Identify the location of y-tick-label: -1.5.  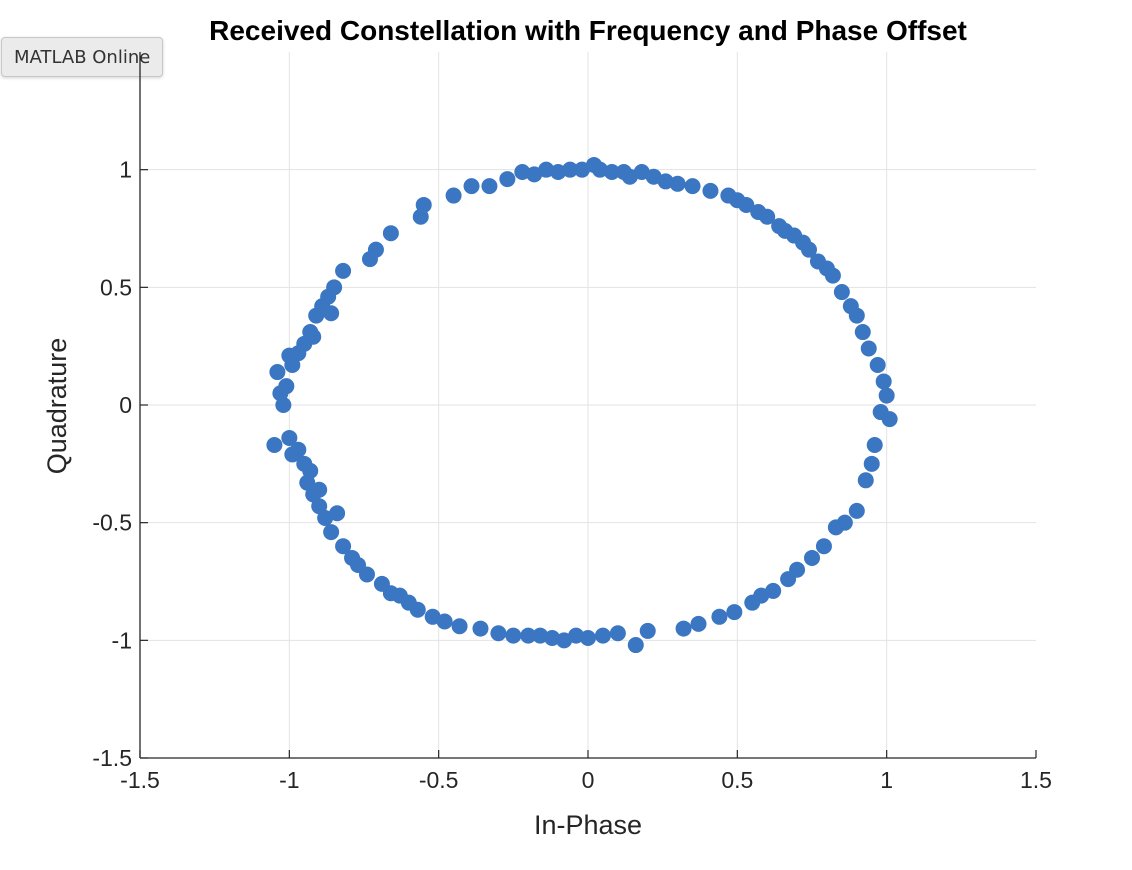
(112, 758).